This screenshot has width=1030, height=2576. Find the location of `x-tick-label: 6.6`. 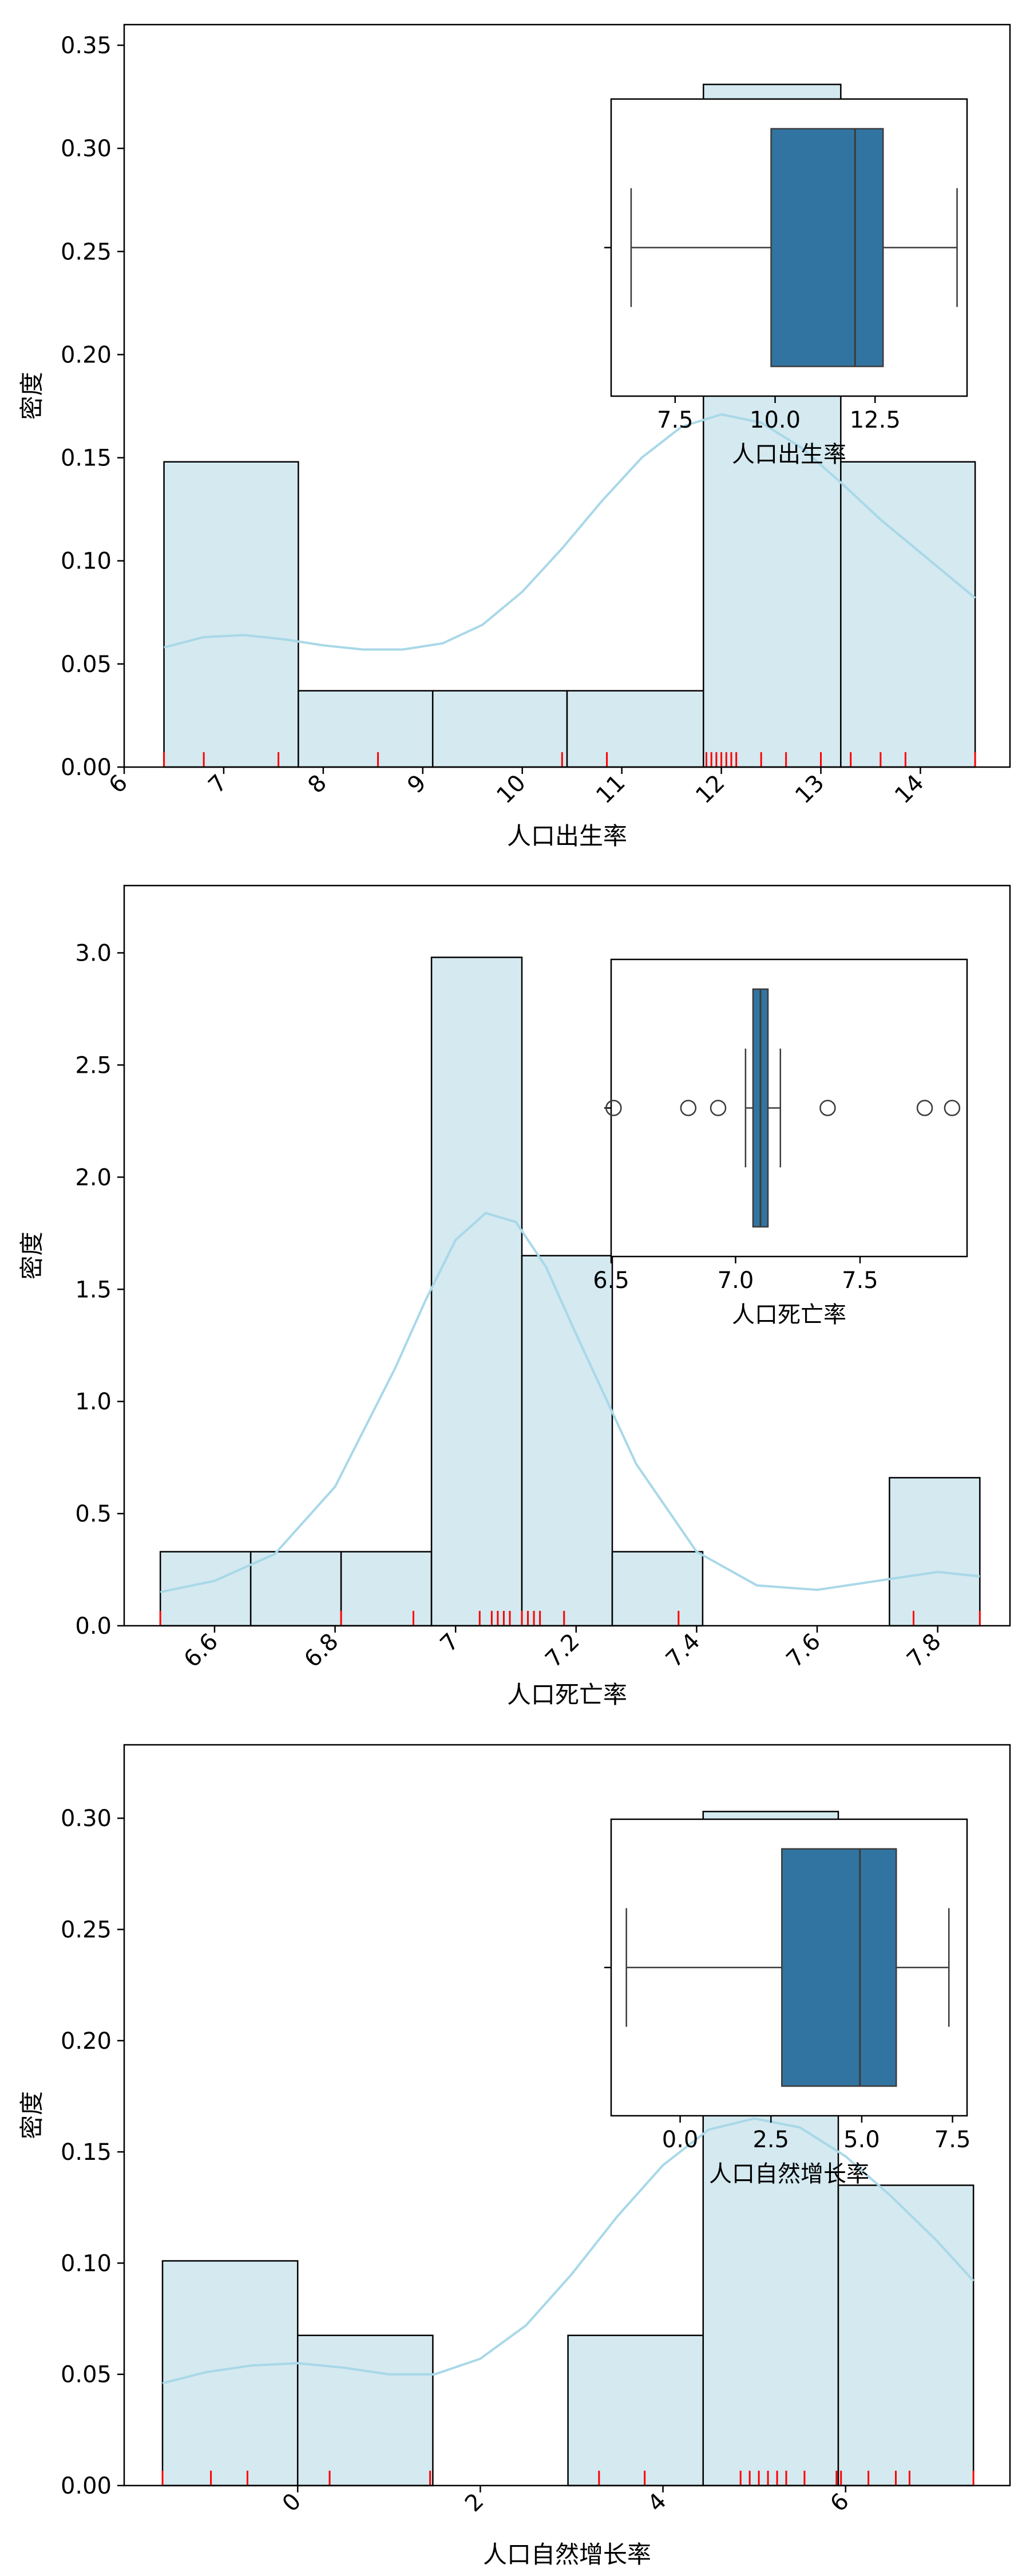

x-tick-label: 6.6 is located at coordinates (201, 1651).